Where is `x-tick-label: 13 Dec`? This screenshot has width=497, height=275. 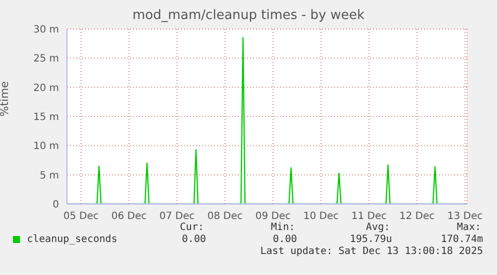 x-tick-label: 13 Dec is located at coordinates (465, 216).